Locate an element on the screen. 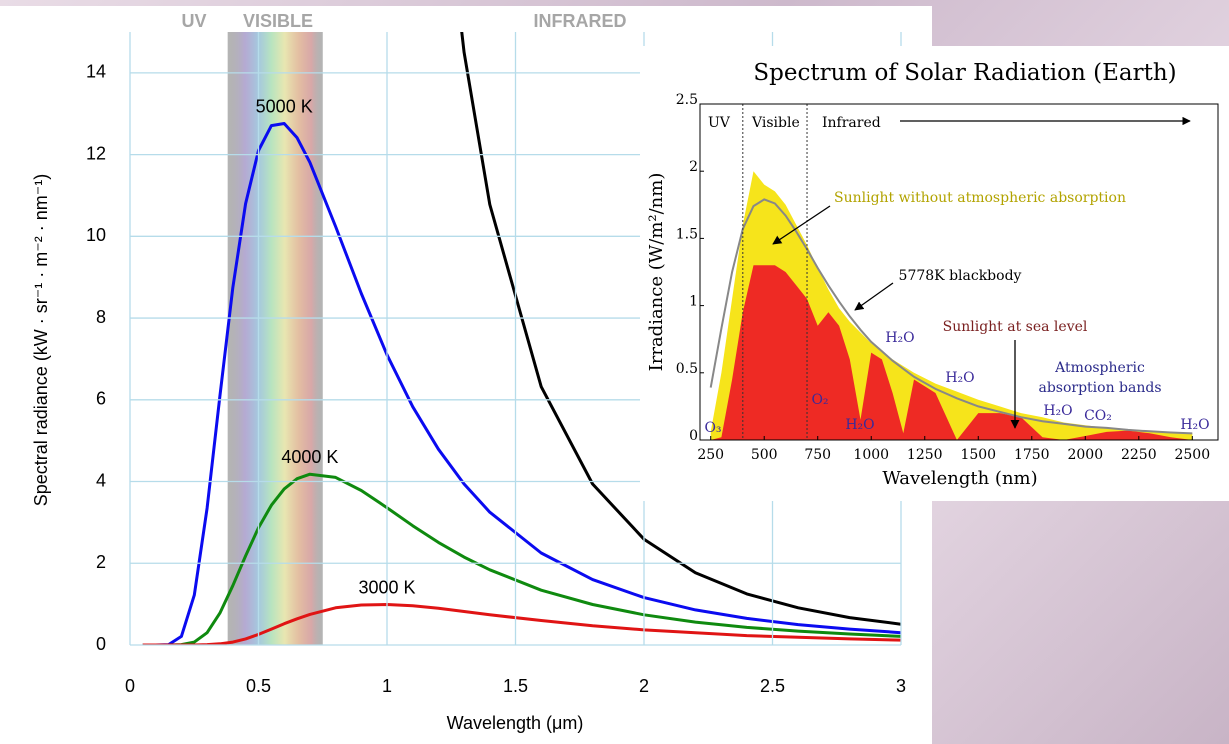 This screenshot has height=744, width=1229. y-tick-label: 1 is located at coordinates (693, 302).